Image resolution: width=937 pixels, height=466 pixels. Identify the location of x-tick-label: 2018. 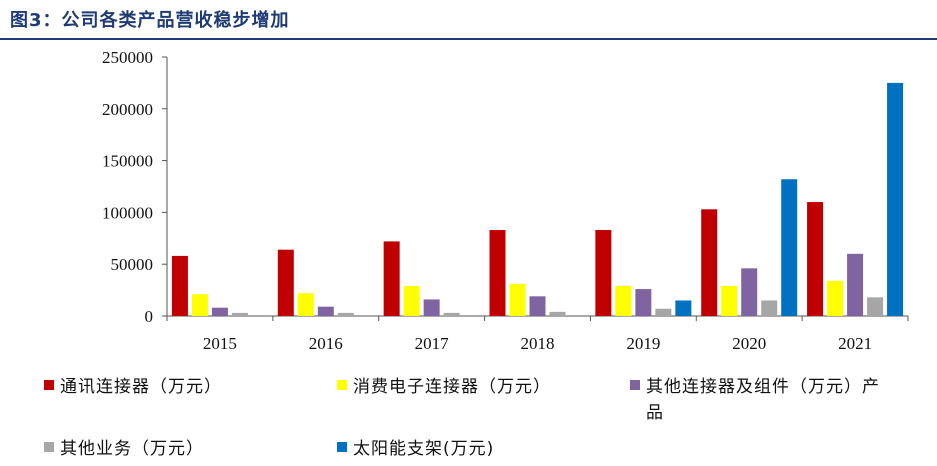
(538, 343).